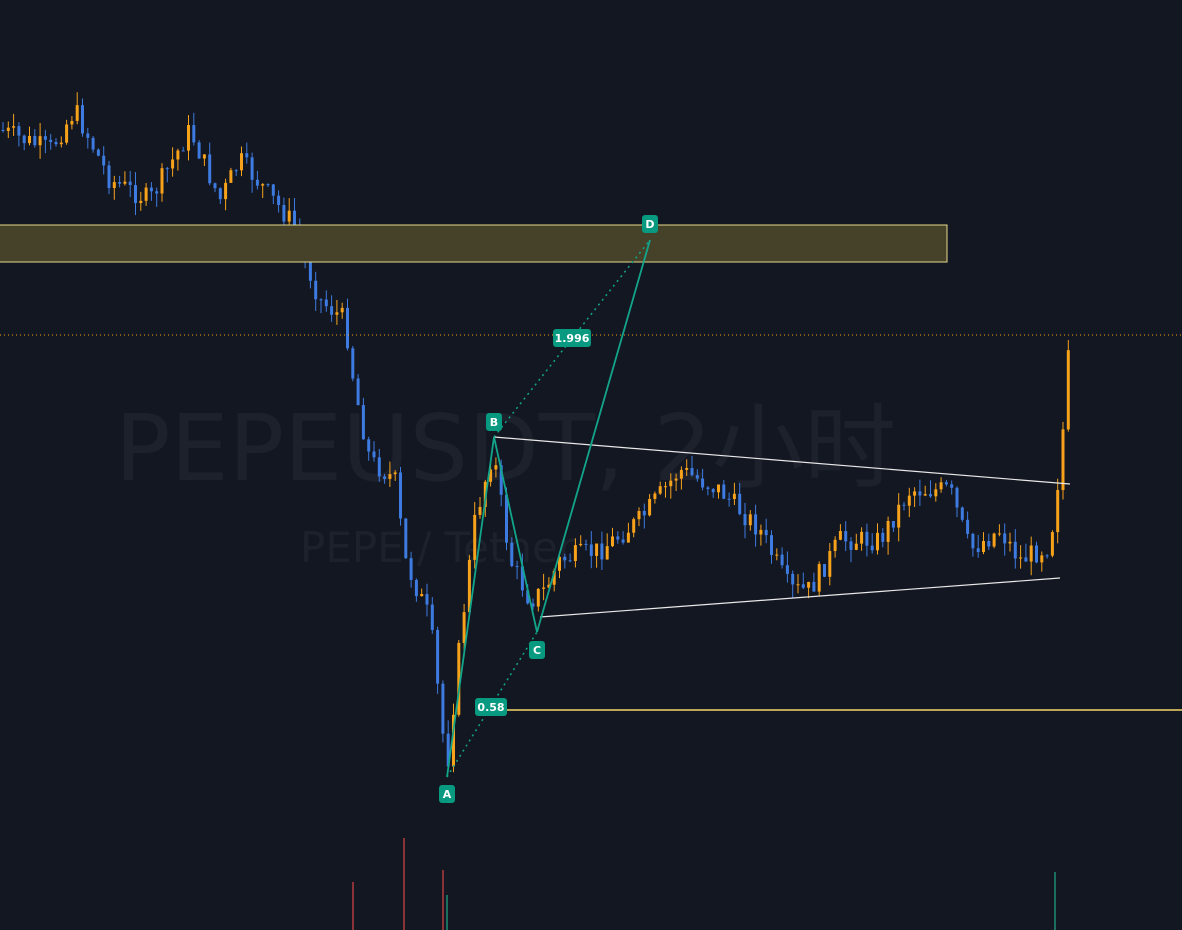 Image resolution: width=1182 pixels, height=930 pixels. I want to click on triangle-upper, so click(782, 460).